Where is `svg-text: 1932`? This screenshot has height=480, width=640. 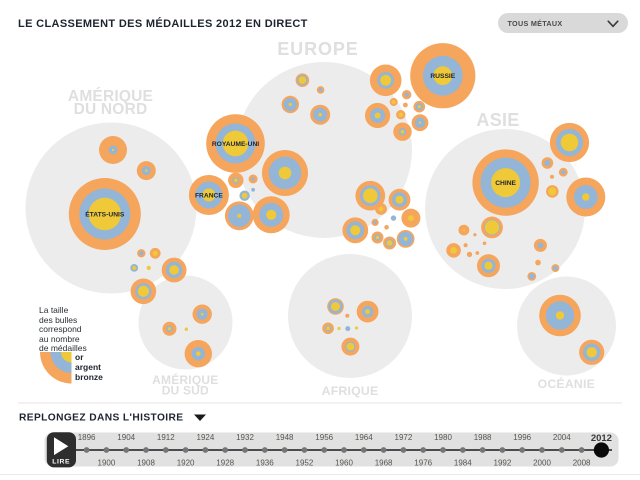
svg-text: 1932 is located at coordinates (245, 437).